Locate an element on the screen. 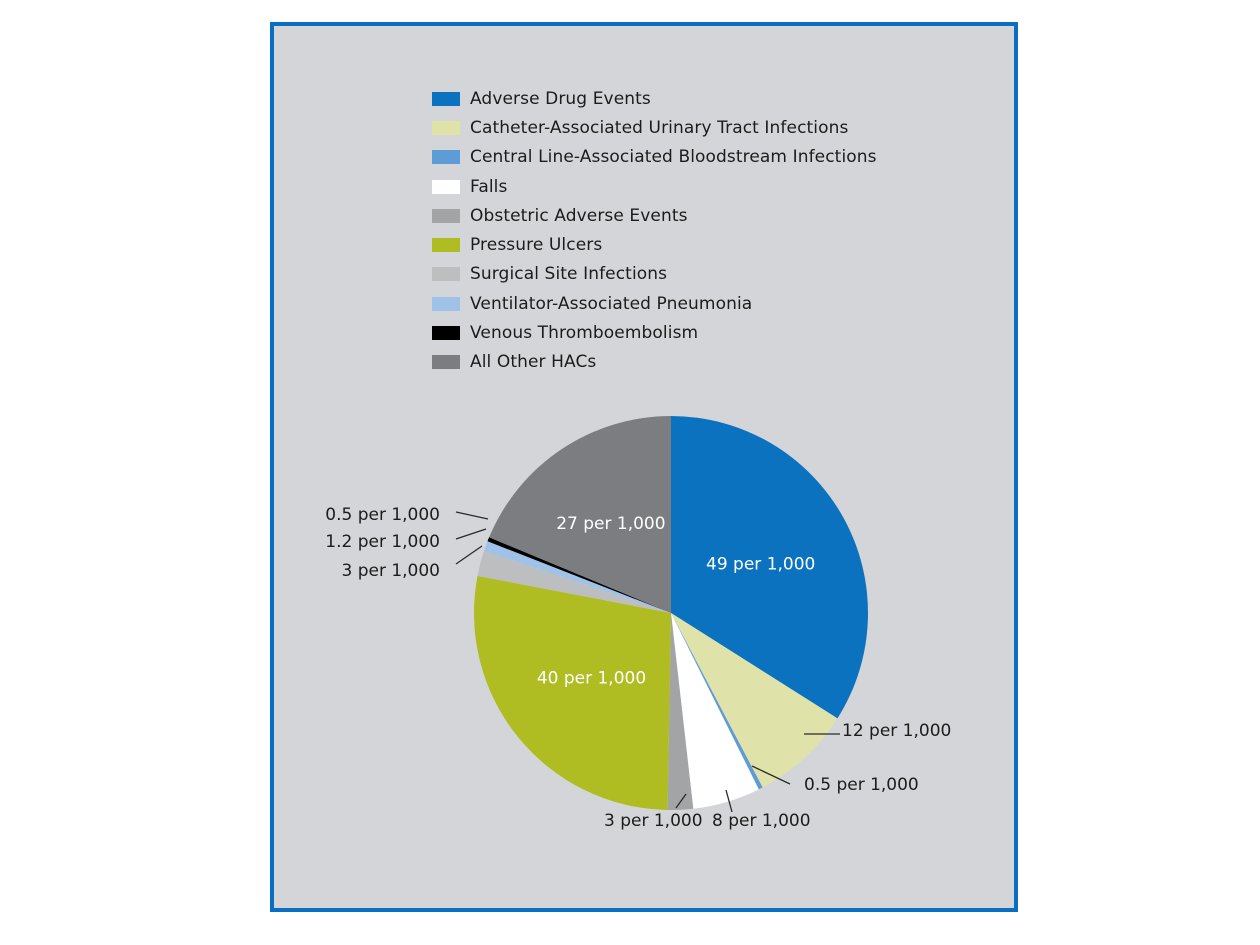  slice-pressure-ulcers is located at coordinates (572, 692).